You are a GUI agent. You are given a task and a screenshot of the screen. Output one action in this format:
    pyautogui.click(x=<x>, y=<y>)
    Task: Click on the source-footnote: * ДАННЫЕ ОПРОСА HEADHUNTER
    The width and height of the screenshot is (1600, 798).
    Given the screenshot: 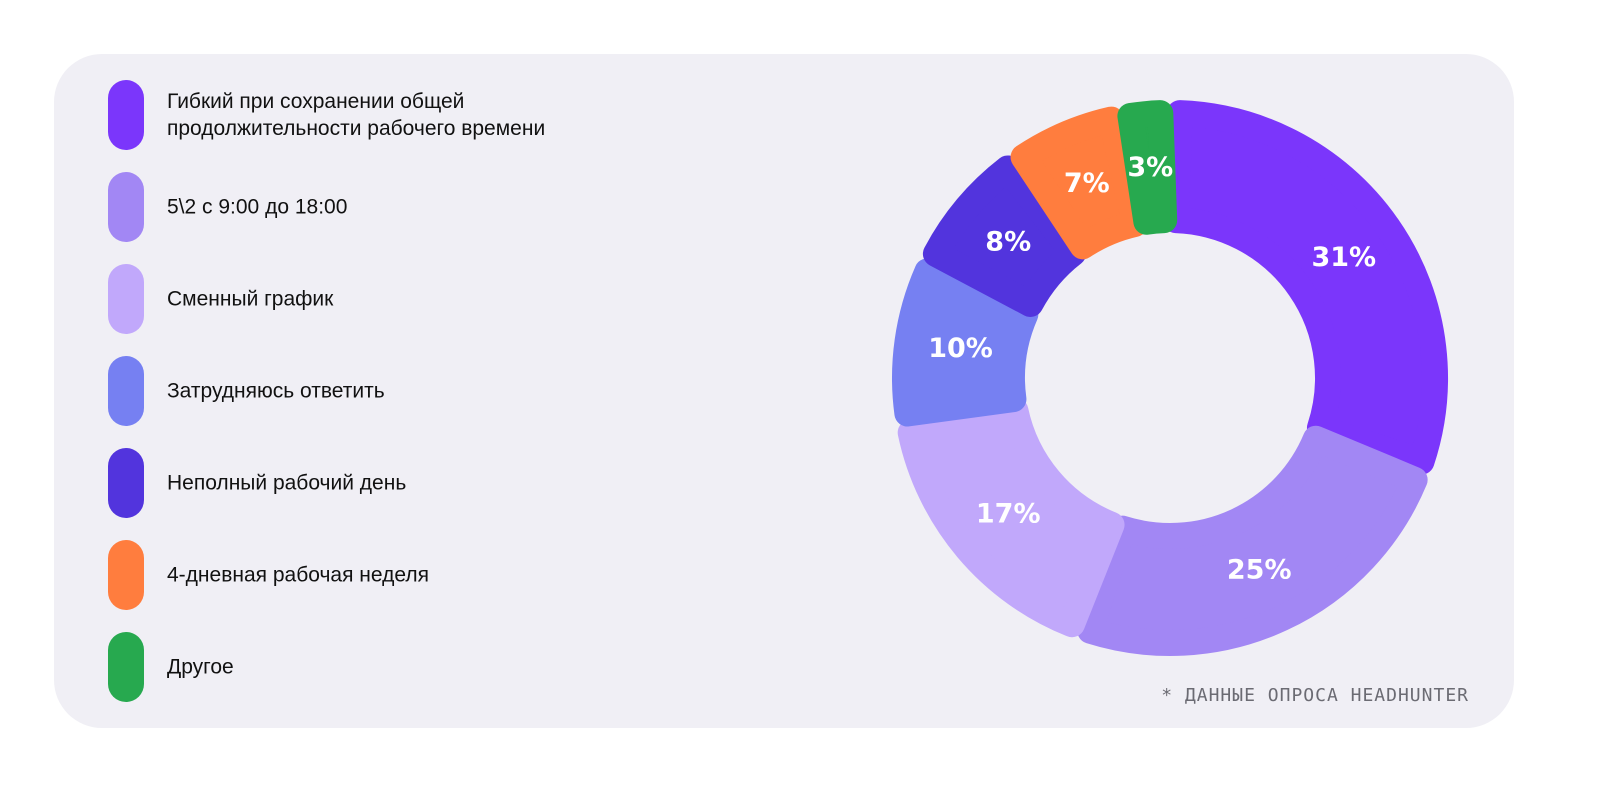 What is the action you would take?
    pyautogui.click(x=1315, y=695)
    